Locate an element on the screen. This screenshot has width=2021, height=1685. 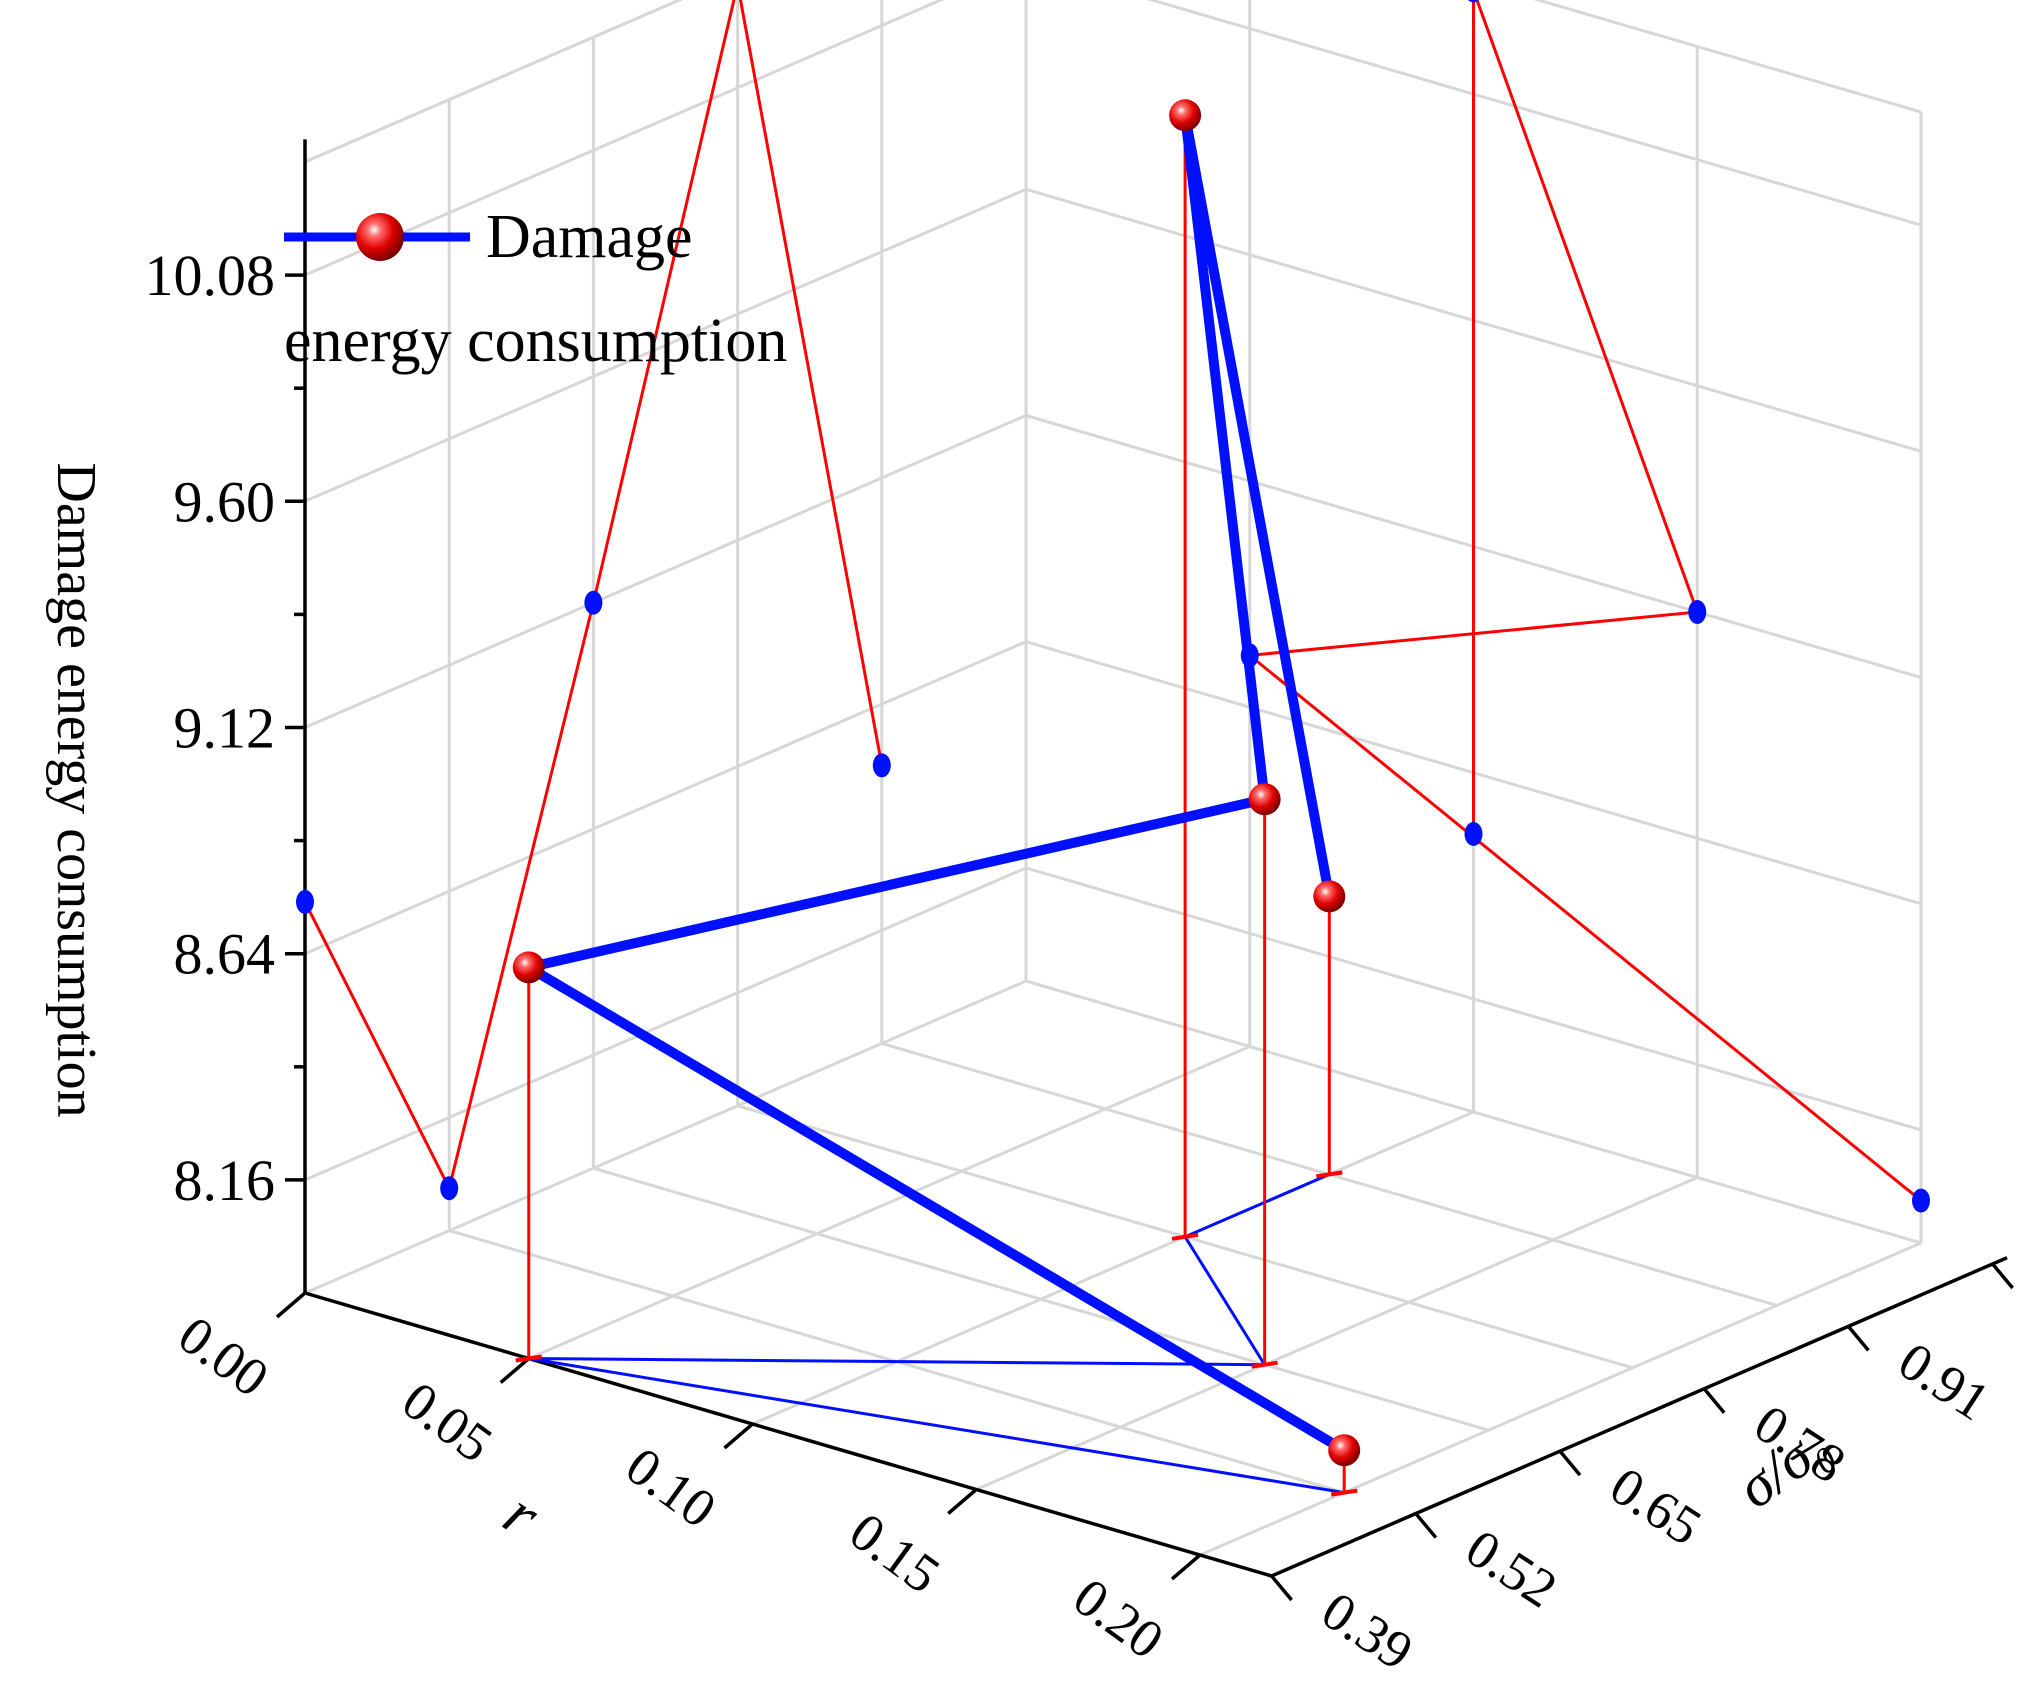
z-tick-label: 10.08 is located at coordinates (210, 275).